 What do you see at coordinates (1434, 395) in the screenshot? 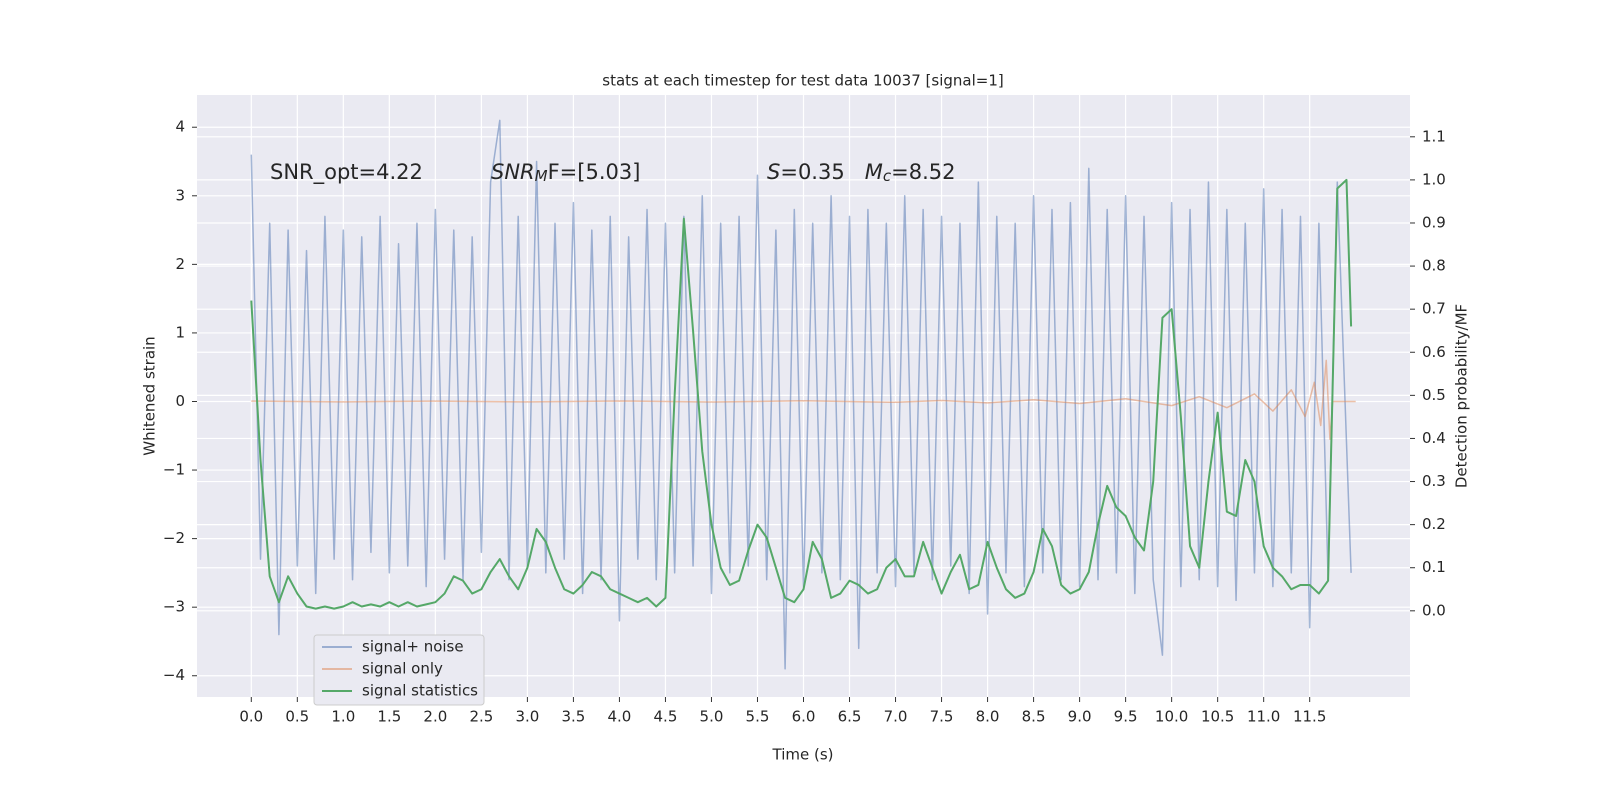
I see `y2-tick-label: 0.5` at bounding box center [1434, 395].